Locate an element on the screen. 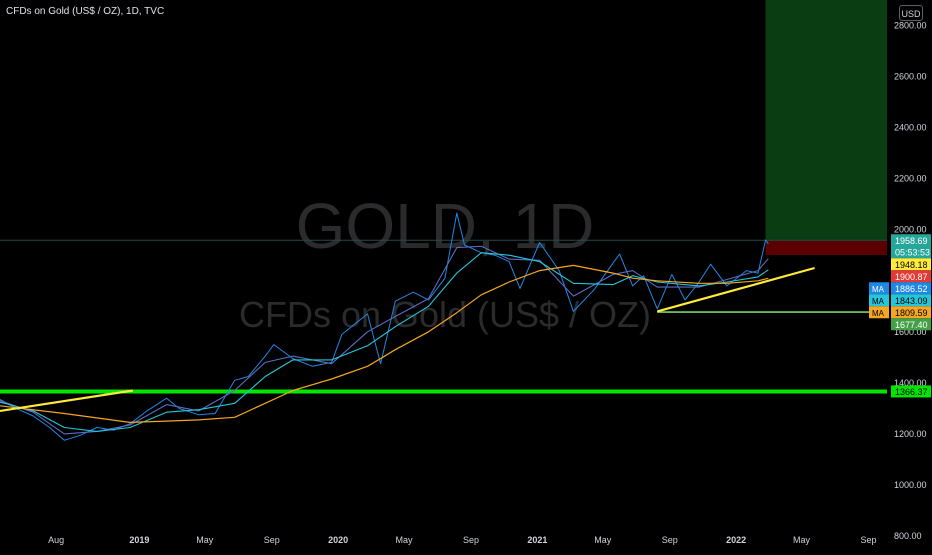 This screenshot has width=932, height=555. price-label-value: 1900.87 is located at coordinates (911, 277).